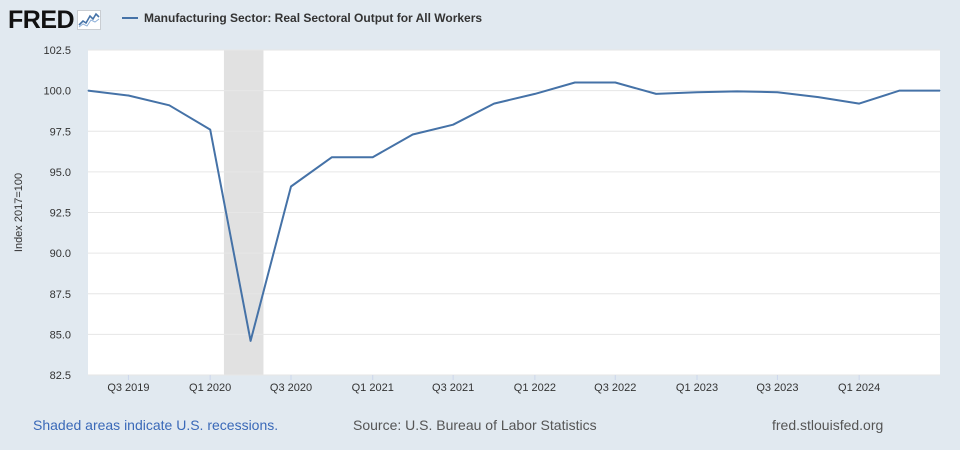  Describe the element at coordinates (475, 425) in the screenshot. I see `source-text: Source: U.S. Bureau of Labor Statistics` at that location.